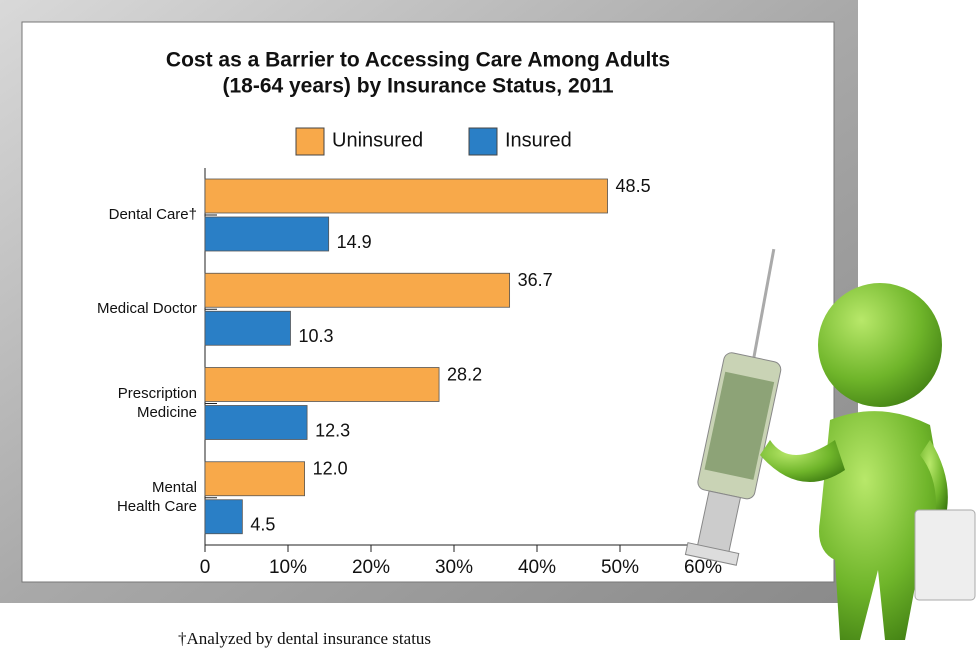 Image resolution: width=977 pixels, height=661 pixels. I want to click on y-tick-label: Medicine, so click(167, 412).